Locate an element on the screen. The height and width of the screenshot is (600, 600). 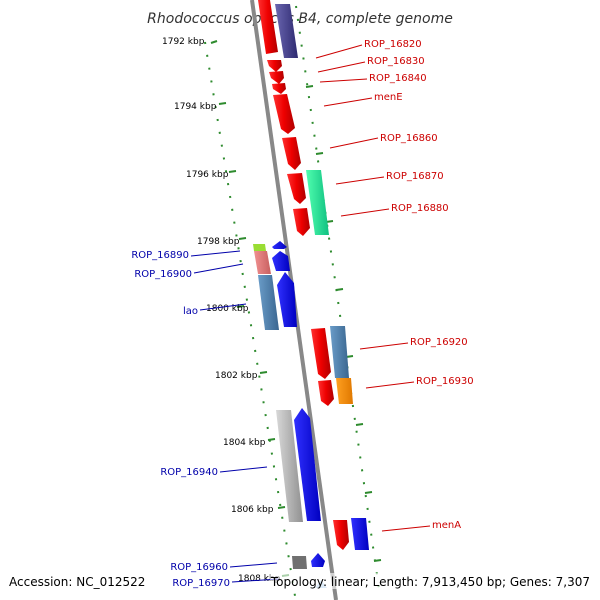
gene-rop16870 is located at coordinates (296, 188).